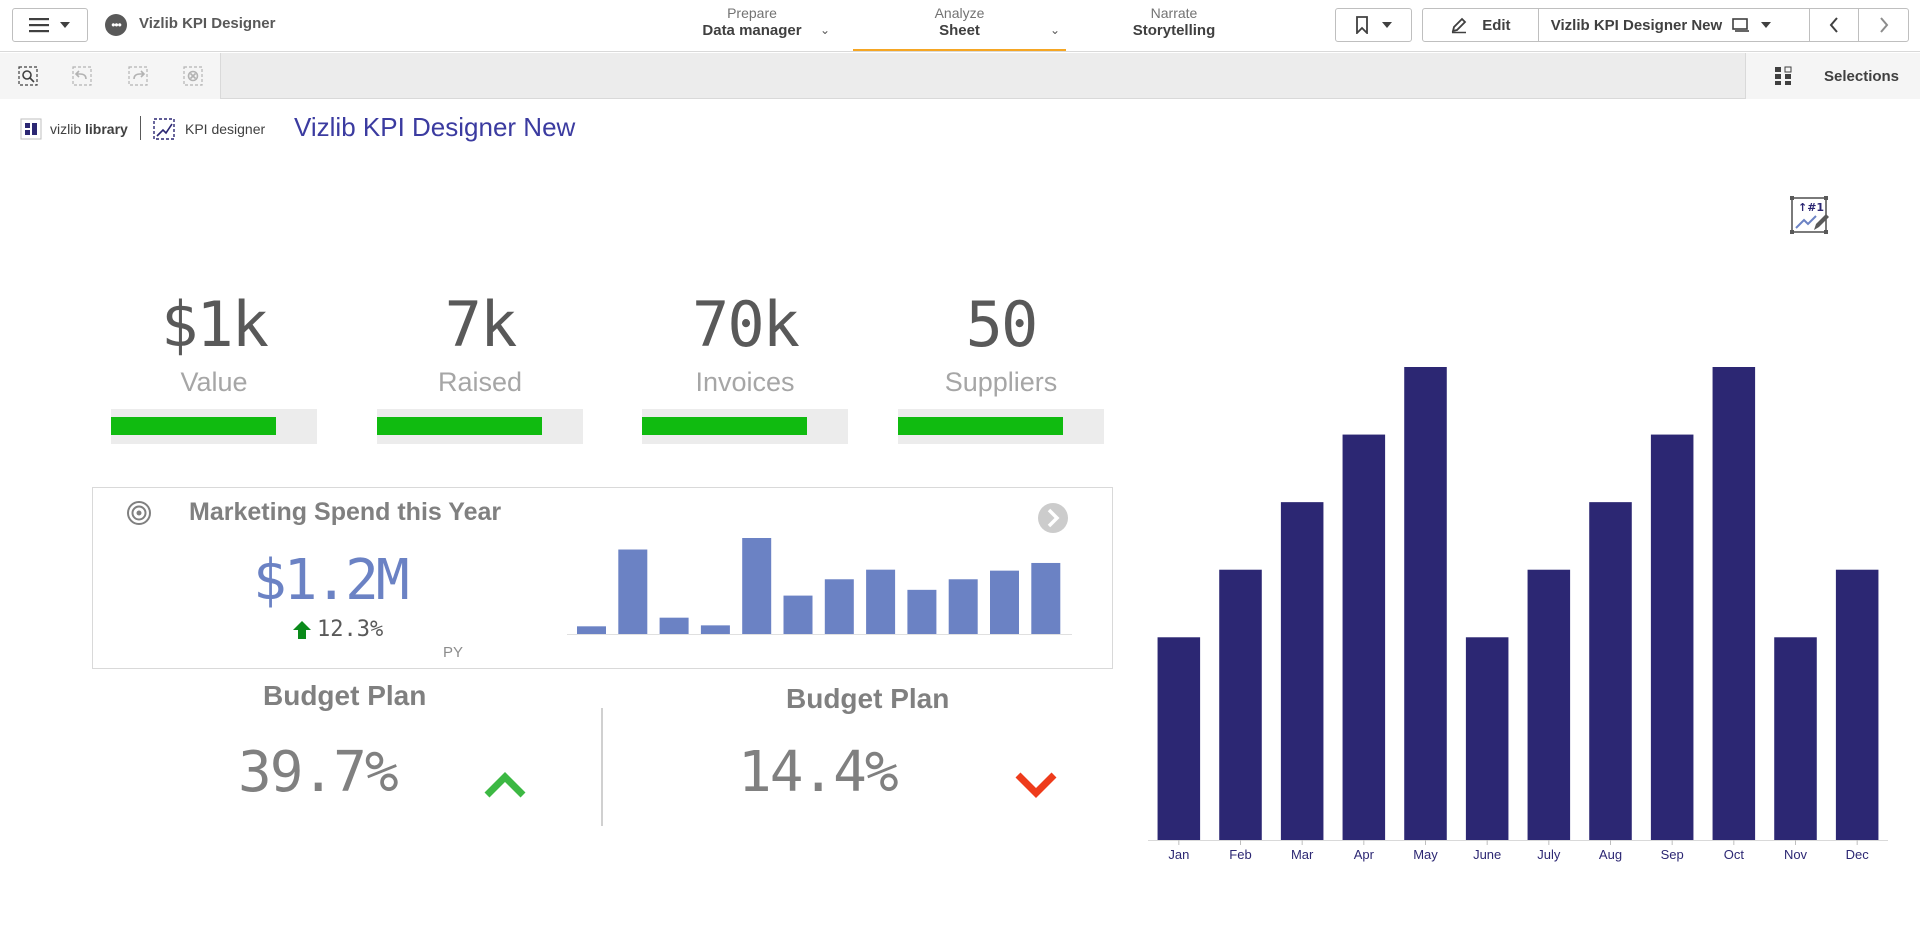 This screenshot has width=1920, height=937. I want to click on kpi-designer-logo: KPI designer, so click(209, 129).